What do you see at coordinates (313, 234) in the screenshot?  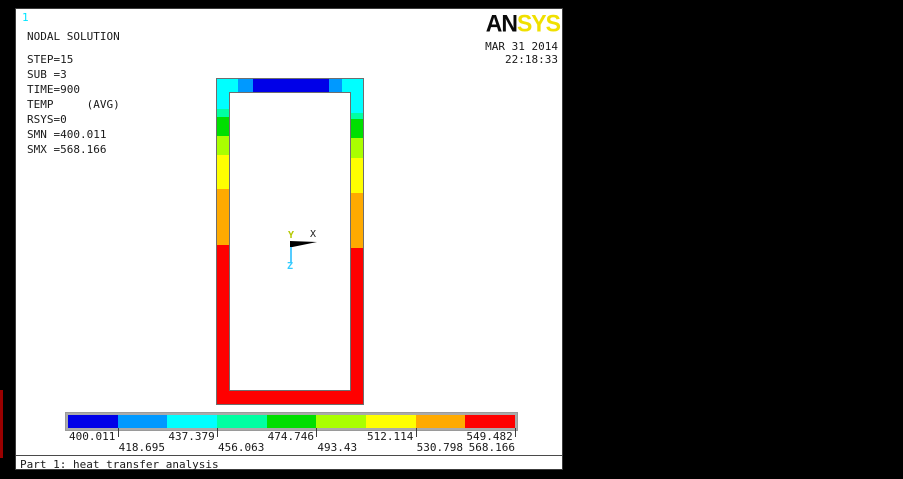 I see `triad-x-label: X` at bounding box center [313, 234].